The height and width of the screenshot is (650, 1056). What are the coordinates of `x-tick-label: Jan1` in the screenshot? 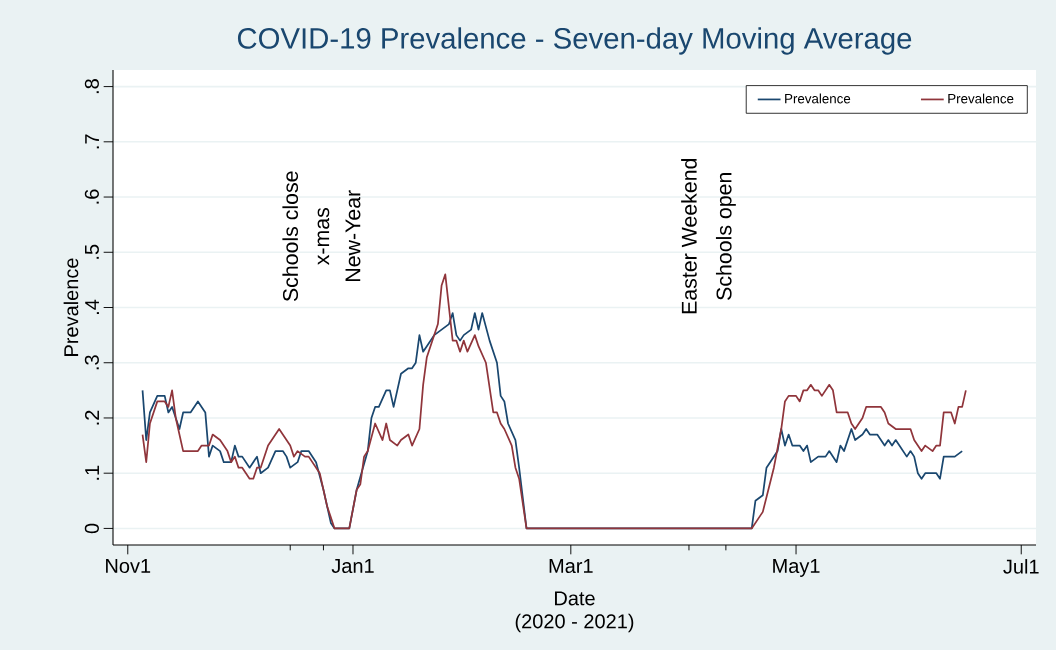 It's located at (352, 566).